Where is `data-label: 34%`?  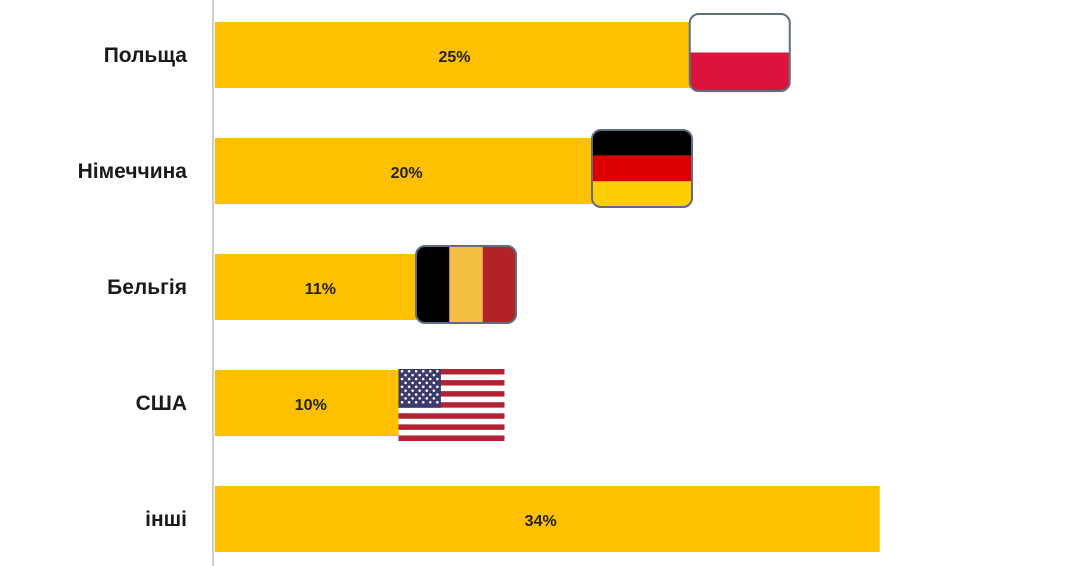
data-label: 34% is located at coordinates (541, 521).